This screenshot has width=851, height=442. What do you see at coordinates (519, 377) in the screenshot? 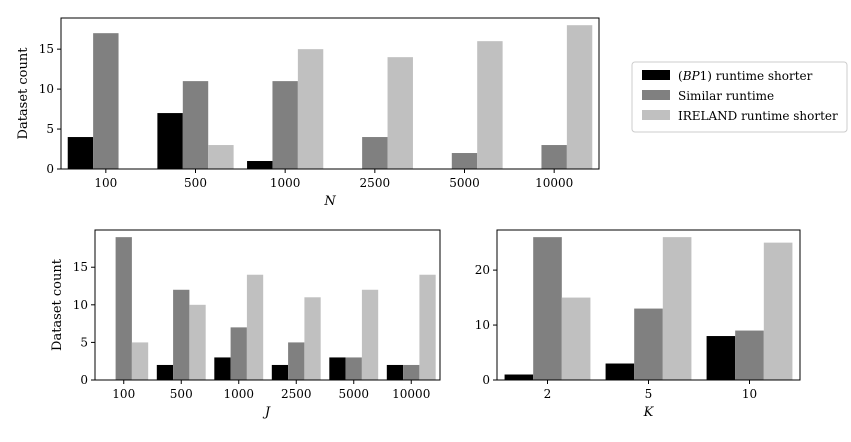
I see `bar--bp1-runtime-shorter-2` at bounding box center [519, 377].